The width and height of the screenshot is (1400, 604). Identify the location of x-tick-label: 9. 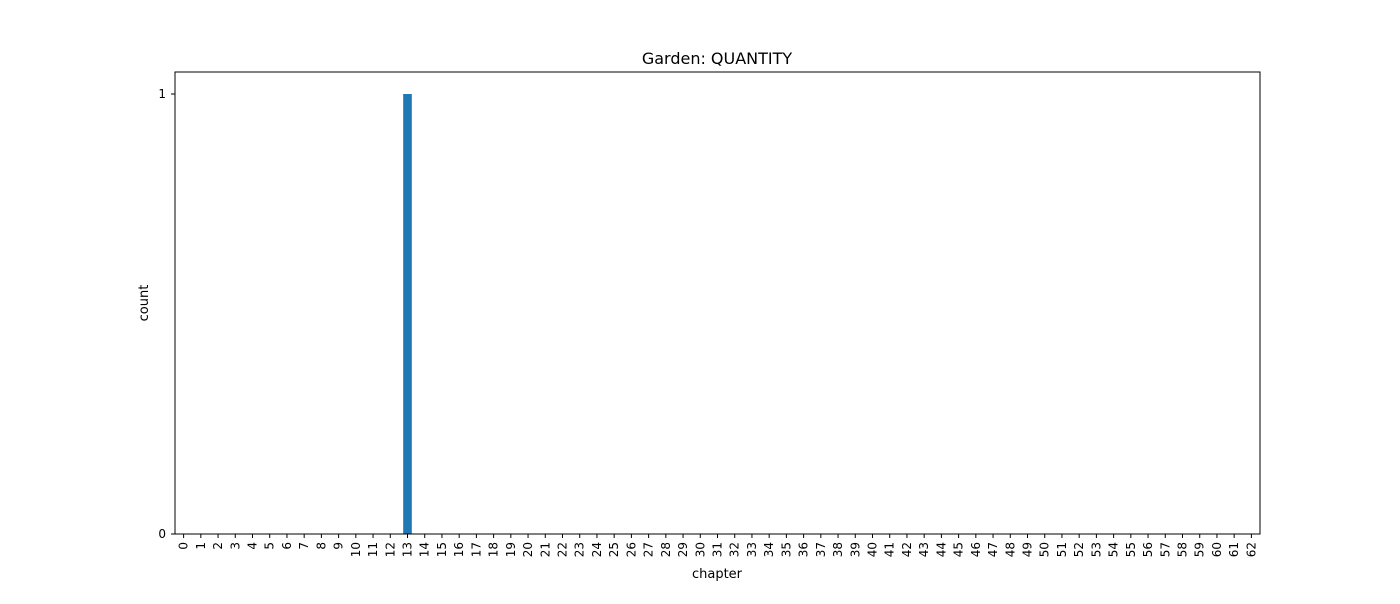
(339, 546).